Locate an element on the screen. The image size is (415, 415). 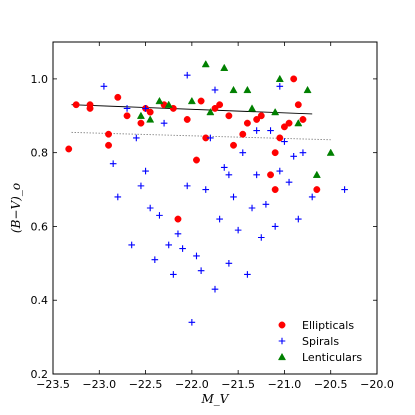
x-tick-label: −21.5 is located at coordinates (238, 384).